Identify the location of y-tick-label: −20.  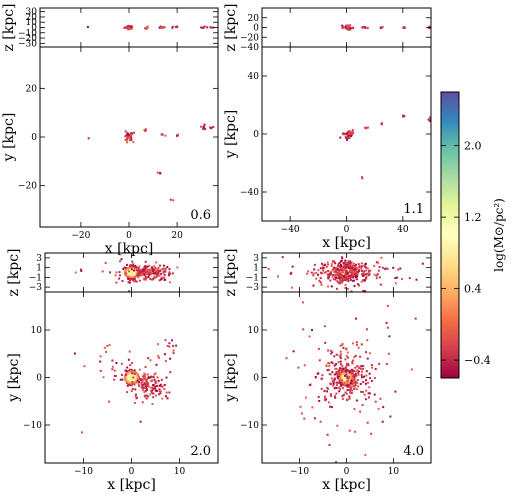
(27, 187).